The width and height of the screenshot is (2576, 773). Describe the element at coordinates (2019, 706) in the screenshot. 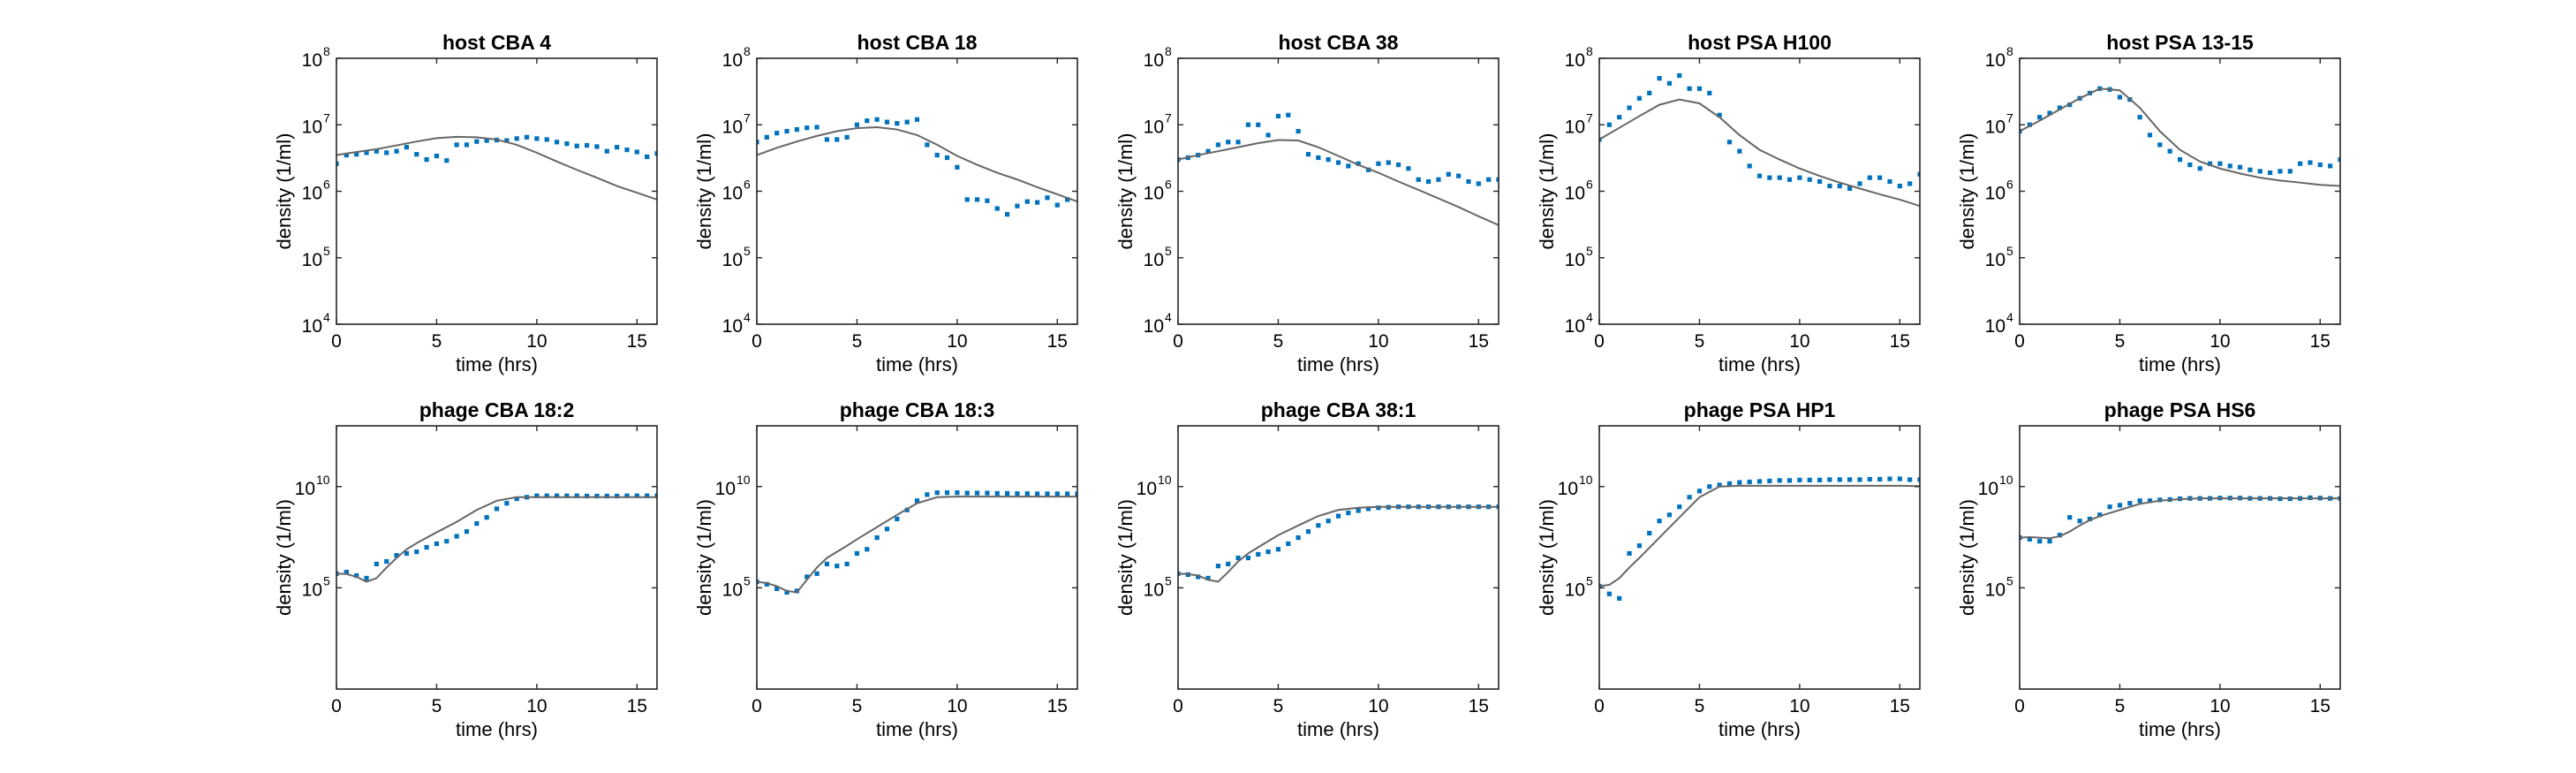

I see `x-tick-label: 0` at that location.